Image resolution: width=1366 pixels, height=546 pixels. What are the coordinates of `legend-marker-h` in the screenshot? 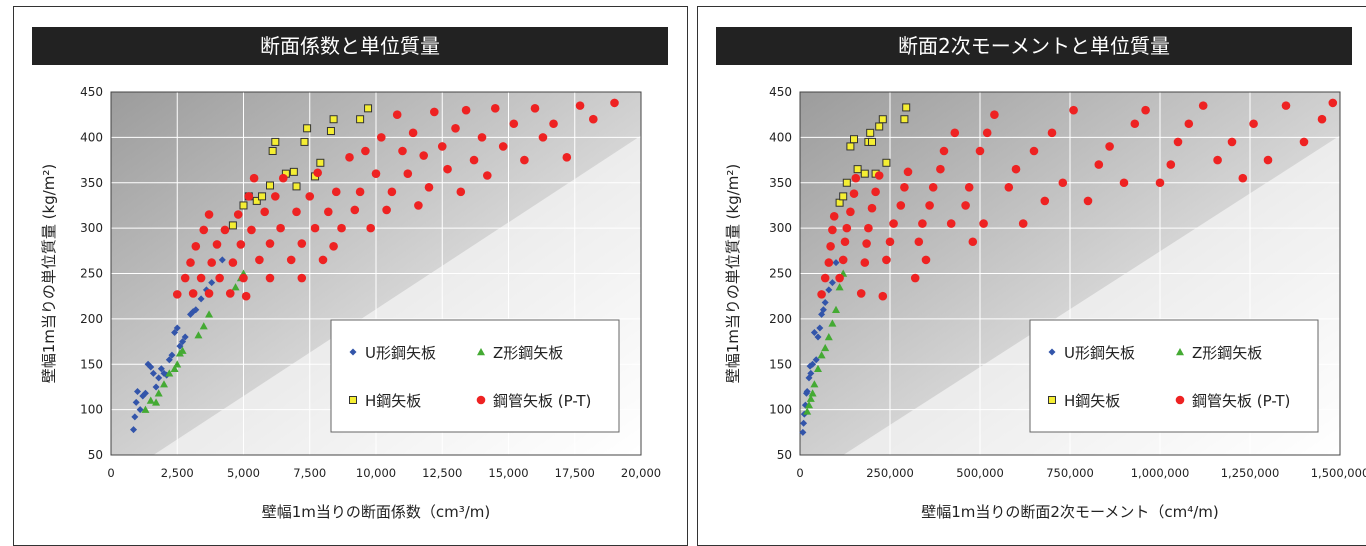 It's located at (1052, 400).